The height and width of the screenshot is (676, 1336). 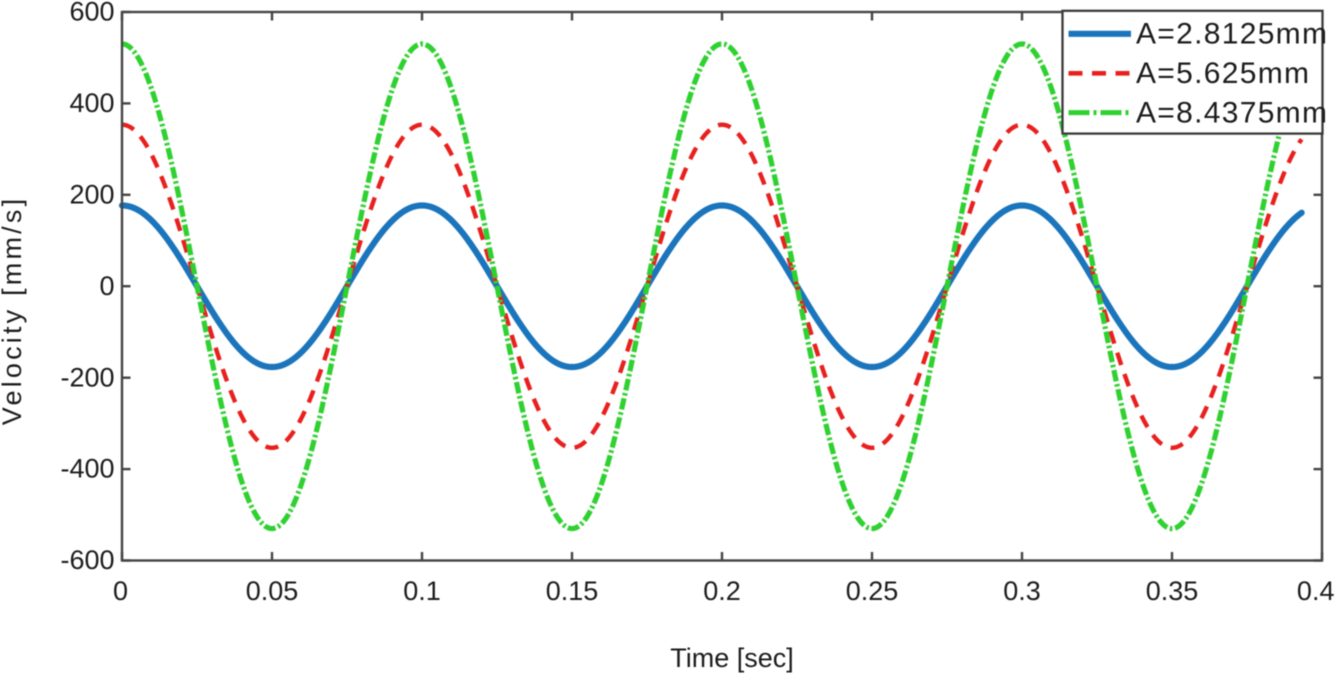 What do you see at coordinates (732, 658) in the screenshot?
I see `svg-text: Time [sec]` at bounding box center [732, 658].